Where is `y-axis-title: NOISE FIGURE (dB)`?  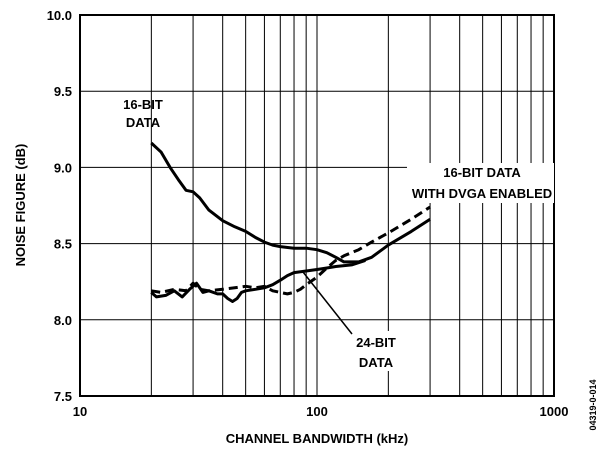
y-axis-title: NOISE FIGURE (dB) is located at coordinates (20, 205).